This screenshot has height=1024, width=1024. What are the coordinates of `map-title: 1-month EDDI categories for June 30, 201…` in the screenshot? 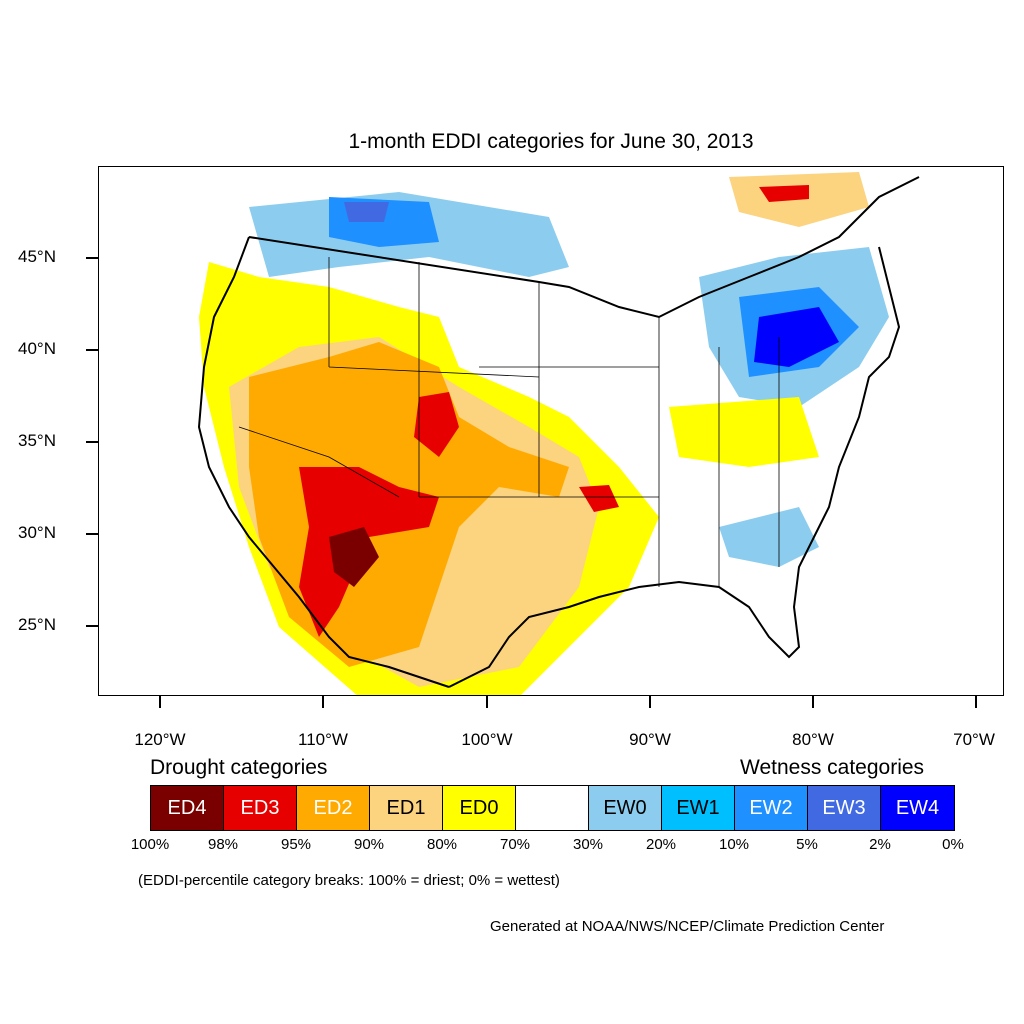 It's located at (551, 141).